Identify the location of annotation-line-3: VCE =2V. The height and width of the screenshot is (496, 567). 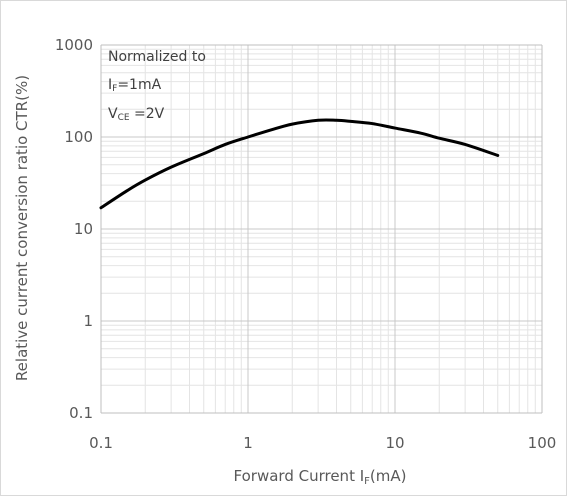
(136, 114).